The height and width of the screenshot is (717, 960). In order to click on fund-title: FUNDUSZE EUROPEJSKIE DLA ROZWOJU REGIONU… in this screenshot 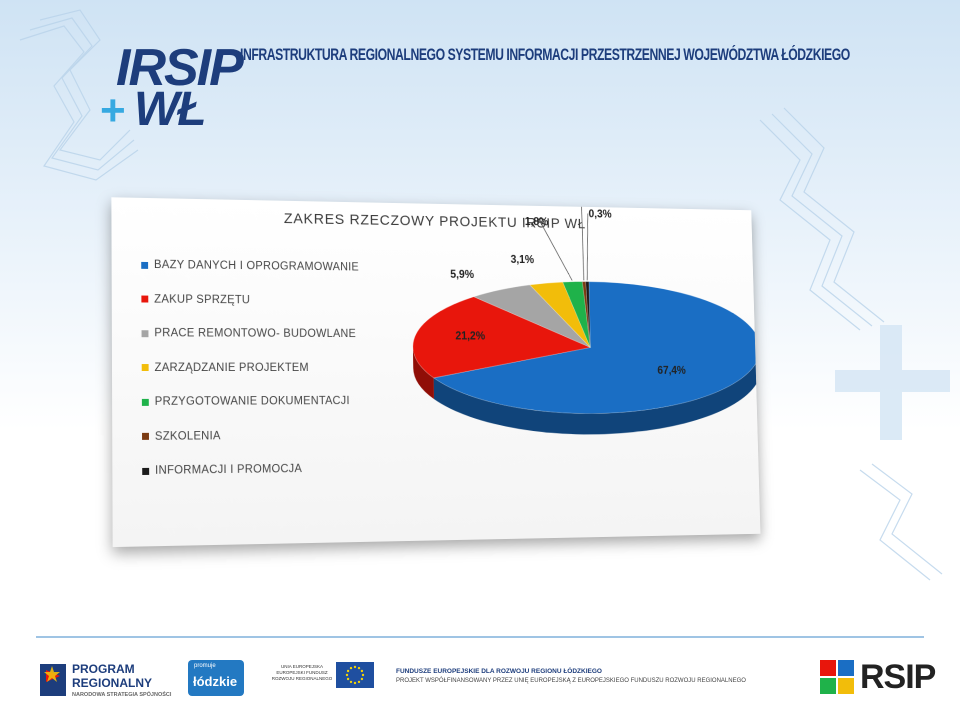, I will do `click(499, 671)`.